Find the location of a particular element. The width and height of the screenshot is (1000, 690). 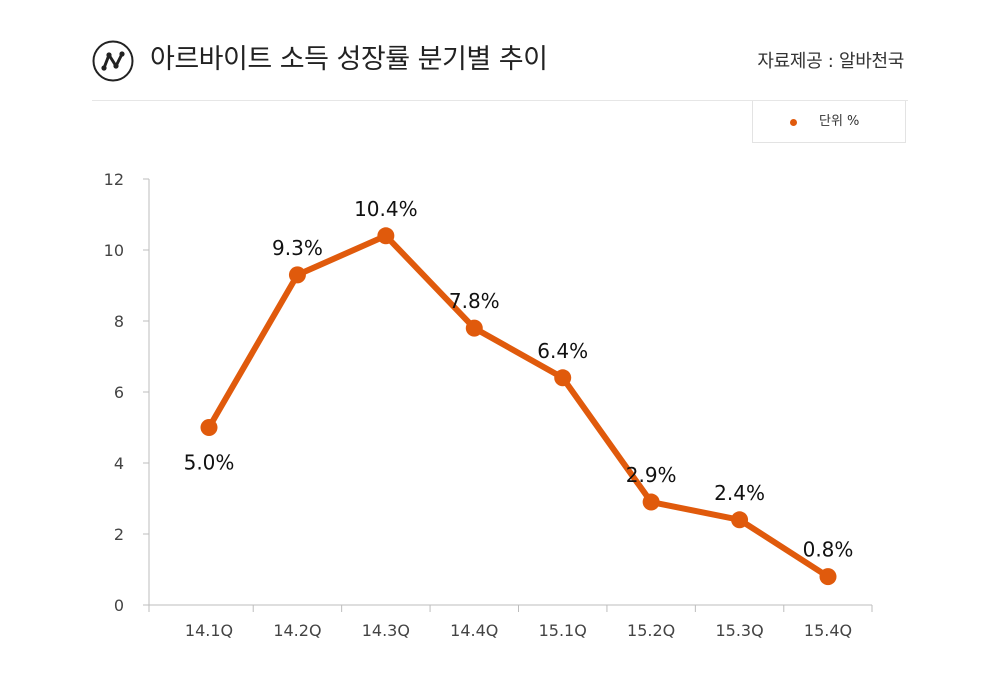

x-tick-label: 14.2Q is located at coordinates (297, 630).